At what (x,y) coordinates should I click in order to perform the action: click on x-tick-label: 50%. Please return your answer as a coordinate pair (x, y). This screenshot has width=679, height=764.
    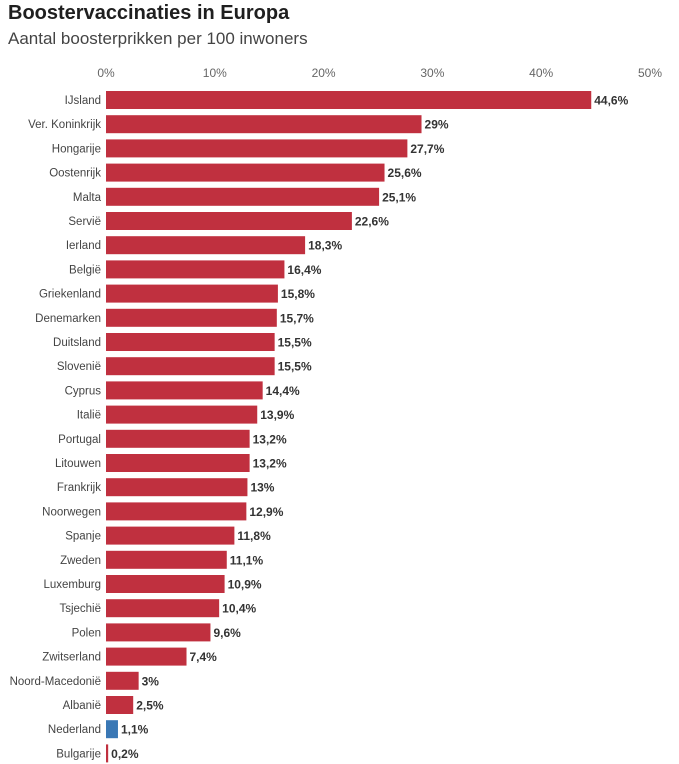
    Looking at the image, I should click on (650, 73).